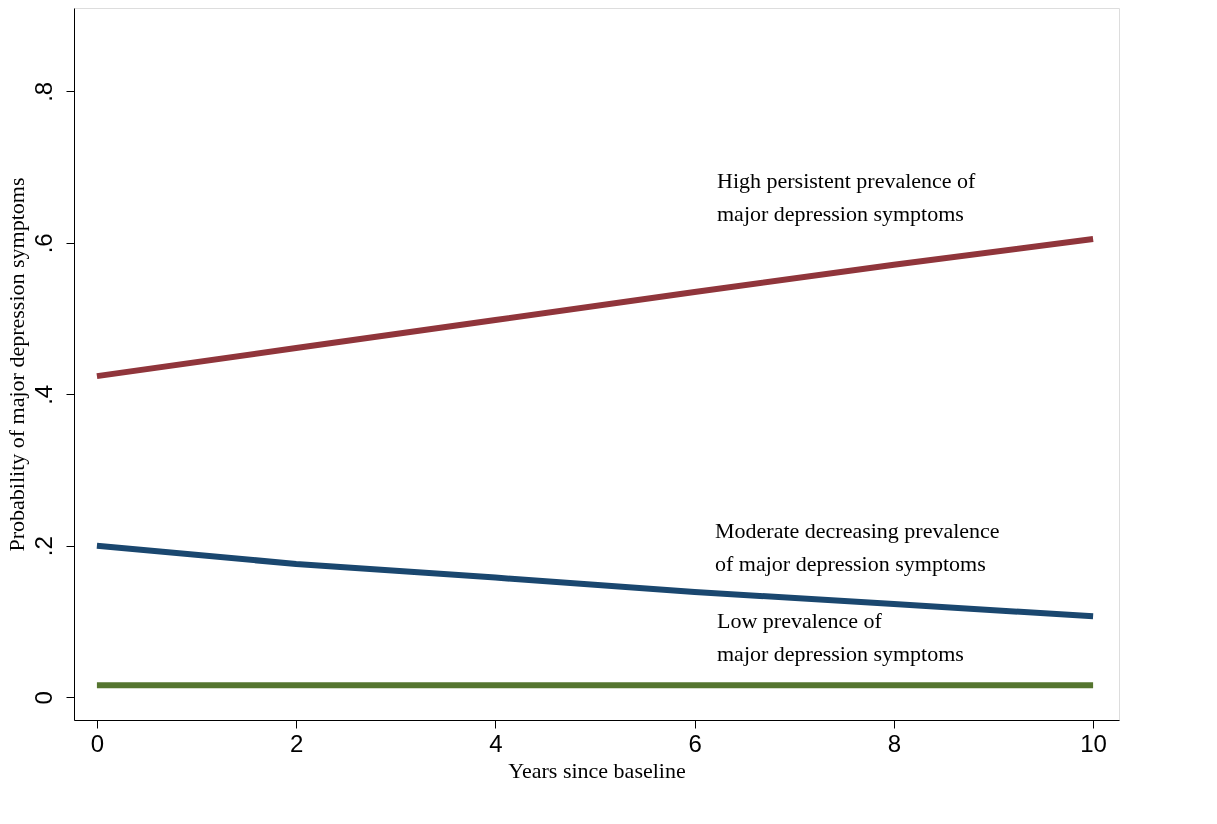  What do you see at coordinates (496, 743) in the screenshot?
I see `x-tick-label: 4` at bounding box center [496, 743].